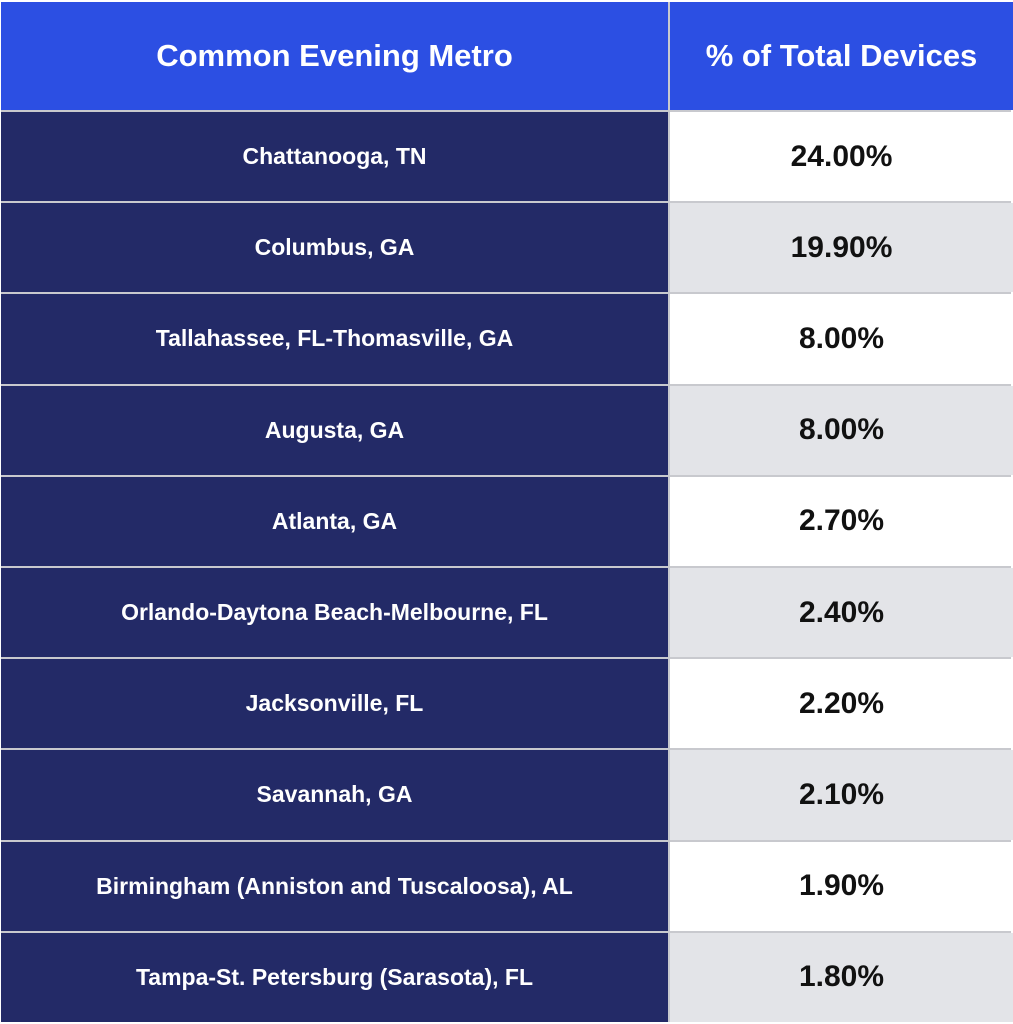 The height and width of the screenshot is (1024, 1013). I want to click on row-5-metro: Atlanta, GA, so click(334, 521).